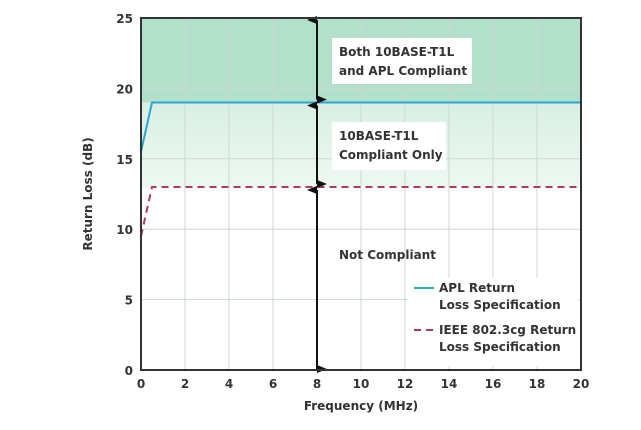  Describe the element at coordinates (449, 384) in the screenshot. I see `x-tick-label: 14` at that location.